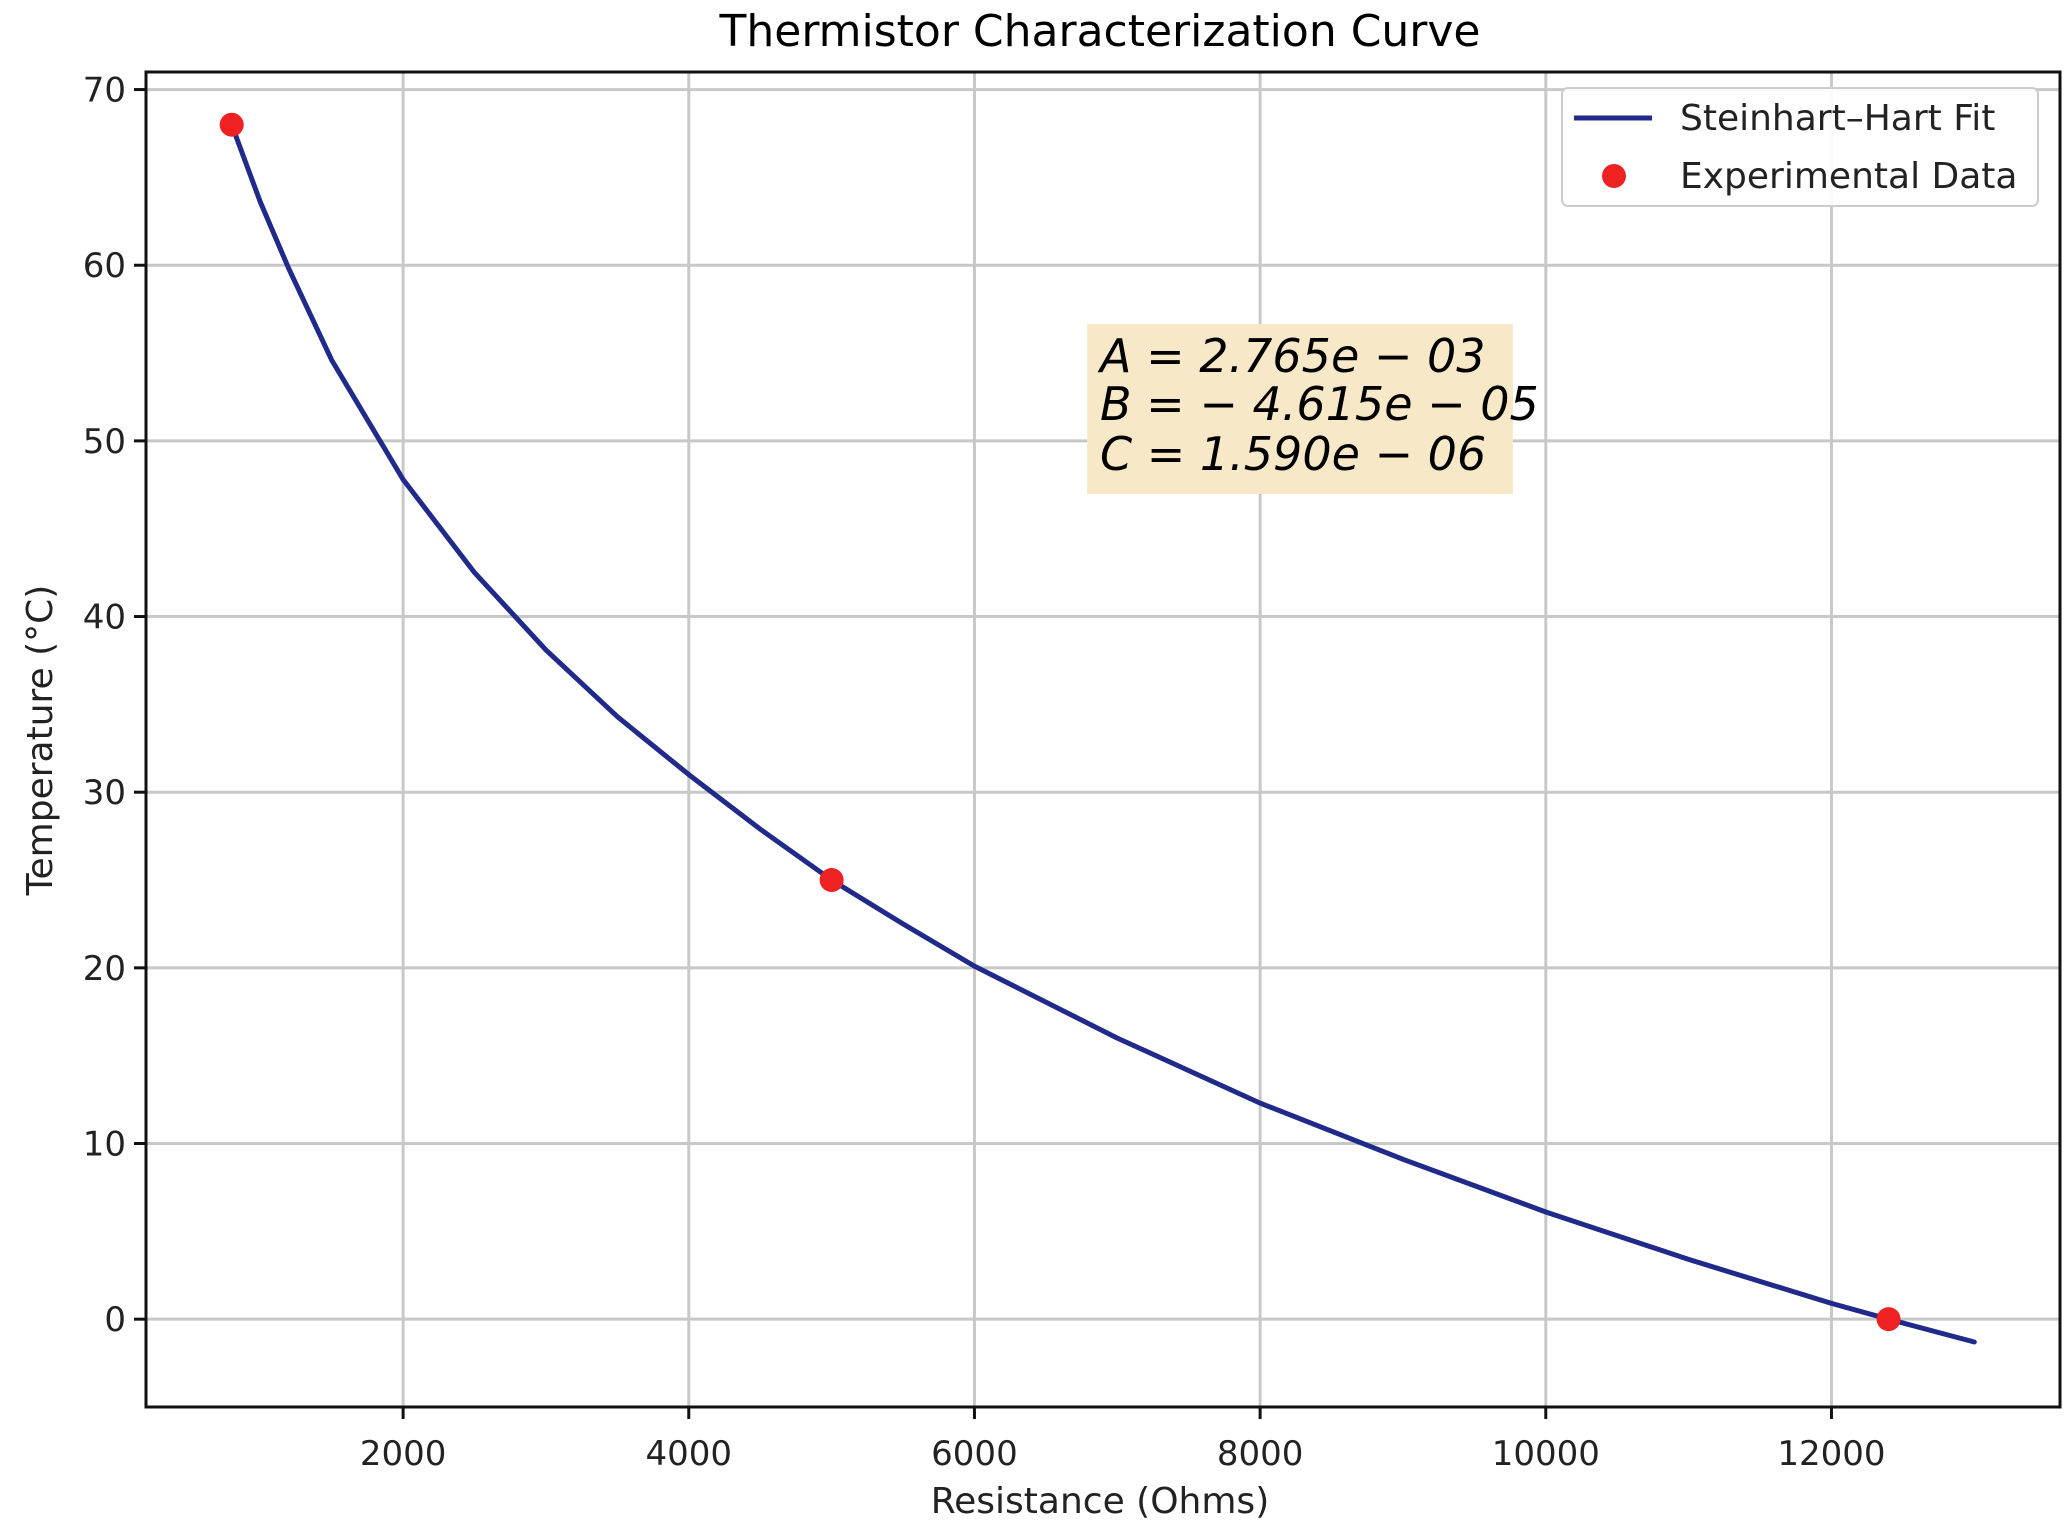 Image resolution: width=2069 pixels, height=1539 pixels. I want to click on chart-title: Thermistor Characterization Curve, so click(1100, 31).